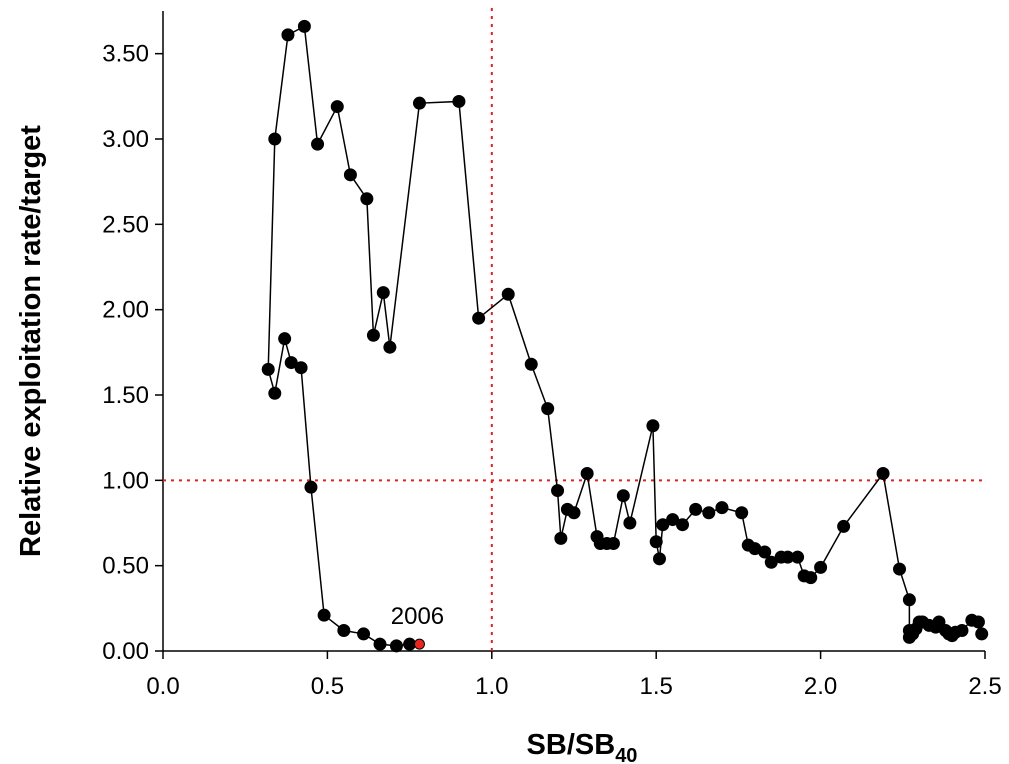  What do you see at coordinates (571, 745) in the screenshot?
I see `x-axis-label-main: SB/SB` at bounding box center [571, 745].